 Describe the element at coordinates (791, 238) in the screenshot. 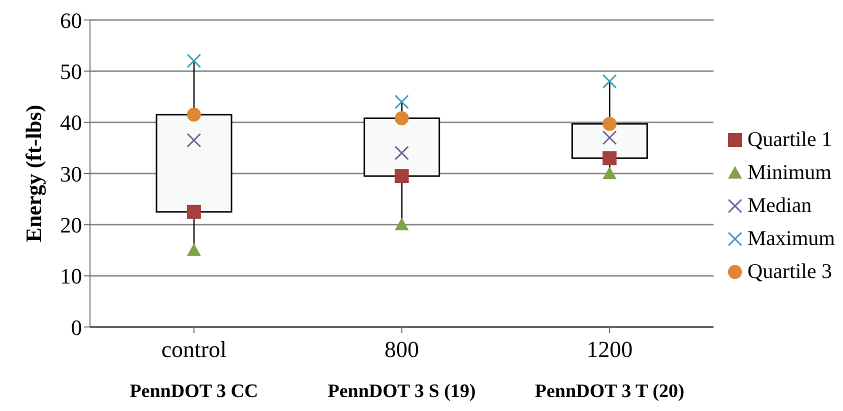

I see `legend-label: Maximum` at that location.